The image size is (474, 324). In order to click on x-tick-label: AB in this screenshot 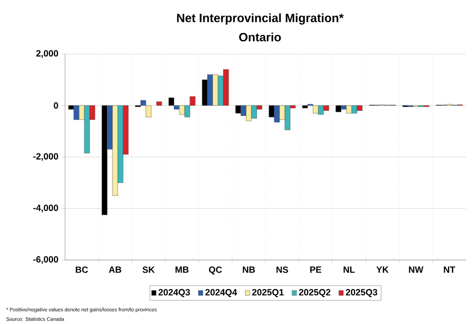, I will do `click(115, 269)`.